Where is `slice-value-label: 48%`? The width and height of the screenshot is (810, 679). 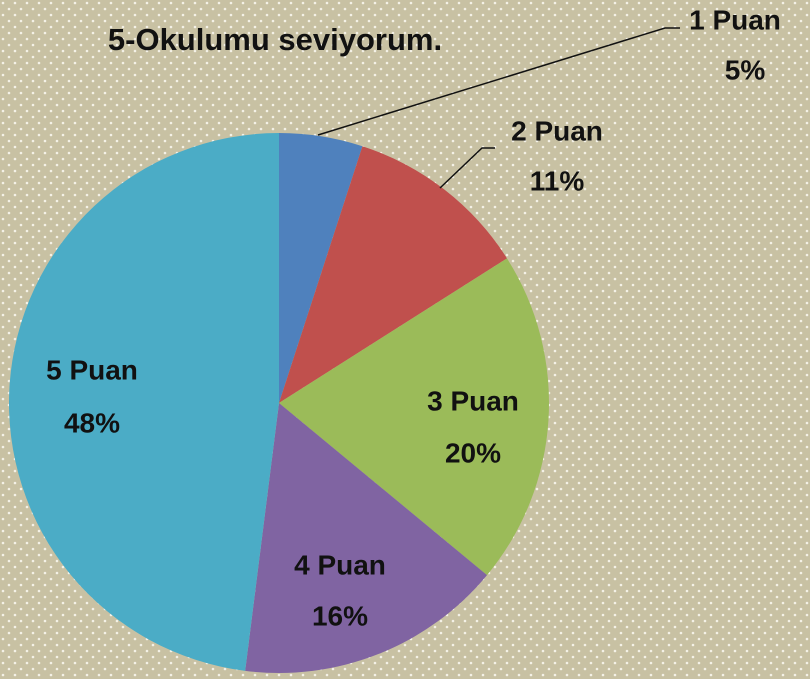
slice-value-label: 48% is located at coordinates (92, 422).